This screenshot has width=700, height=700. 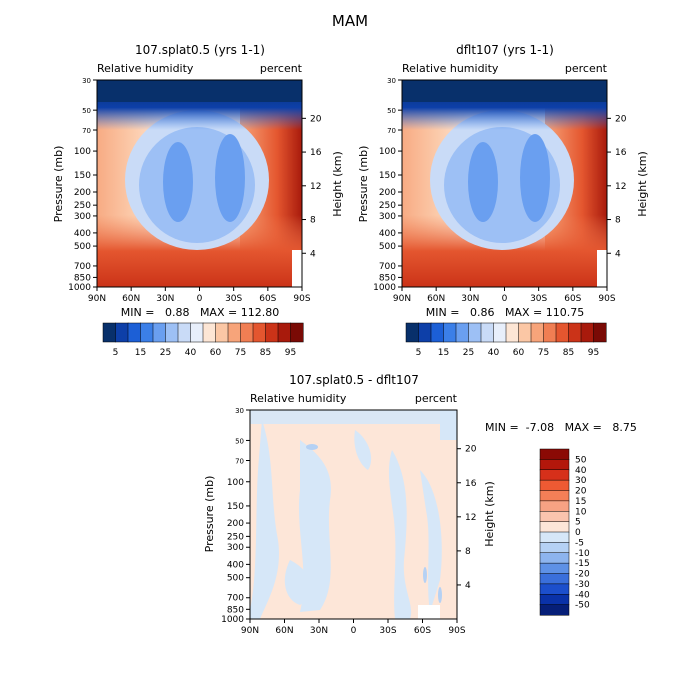 I want to click on panel-1-left-label: Relative humidity, so click(x=145, y=68).